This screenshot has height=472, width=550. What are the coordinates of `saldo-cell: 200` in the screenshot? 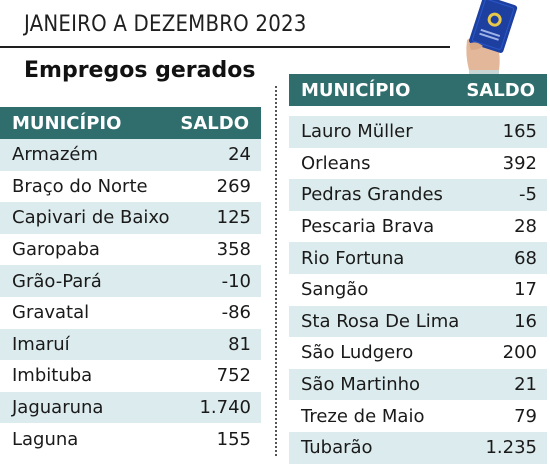 It's located at (519, 353).